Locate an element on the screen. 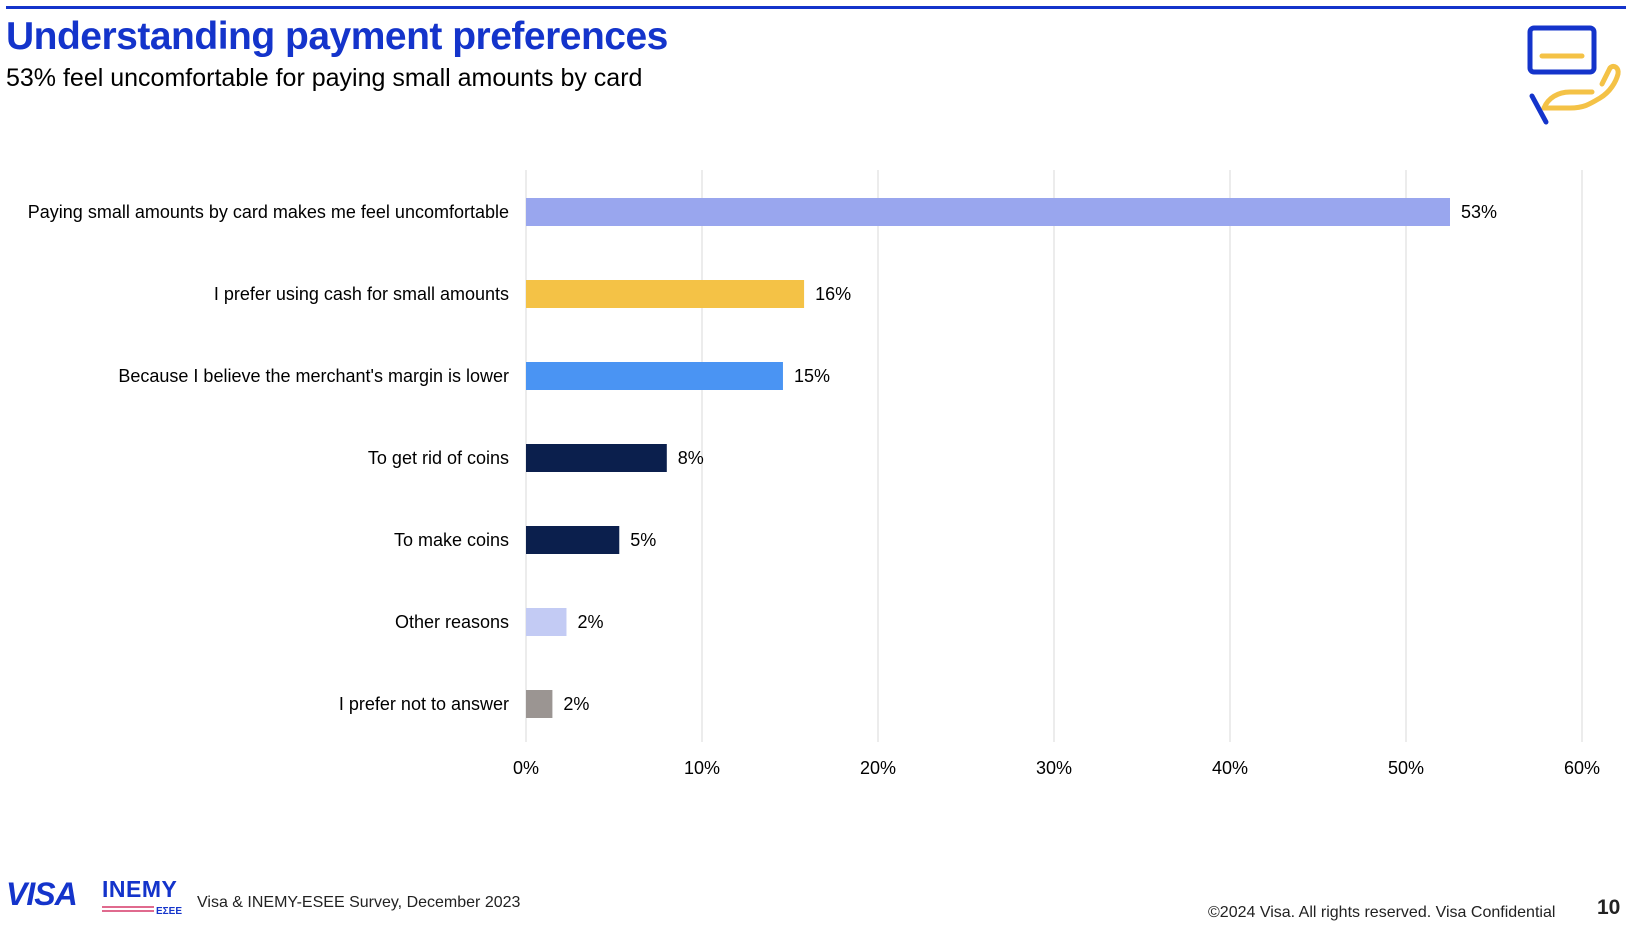 The image size is (1632, 928). category-label: To make coins is located at coordinates (451, 540).